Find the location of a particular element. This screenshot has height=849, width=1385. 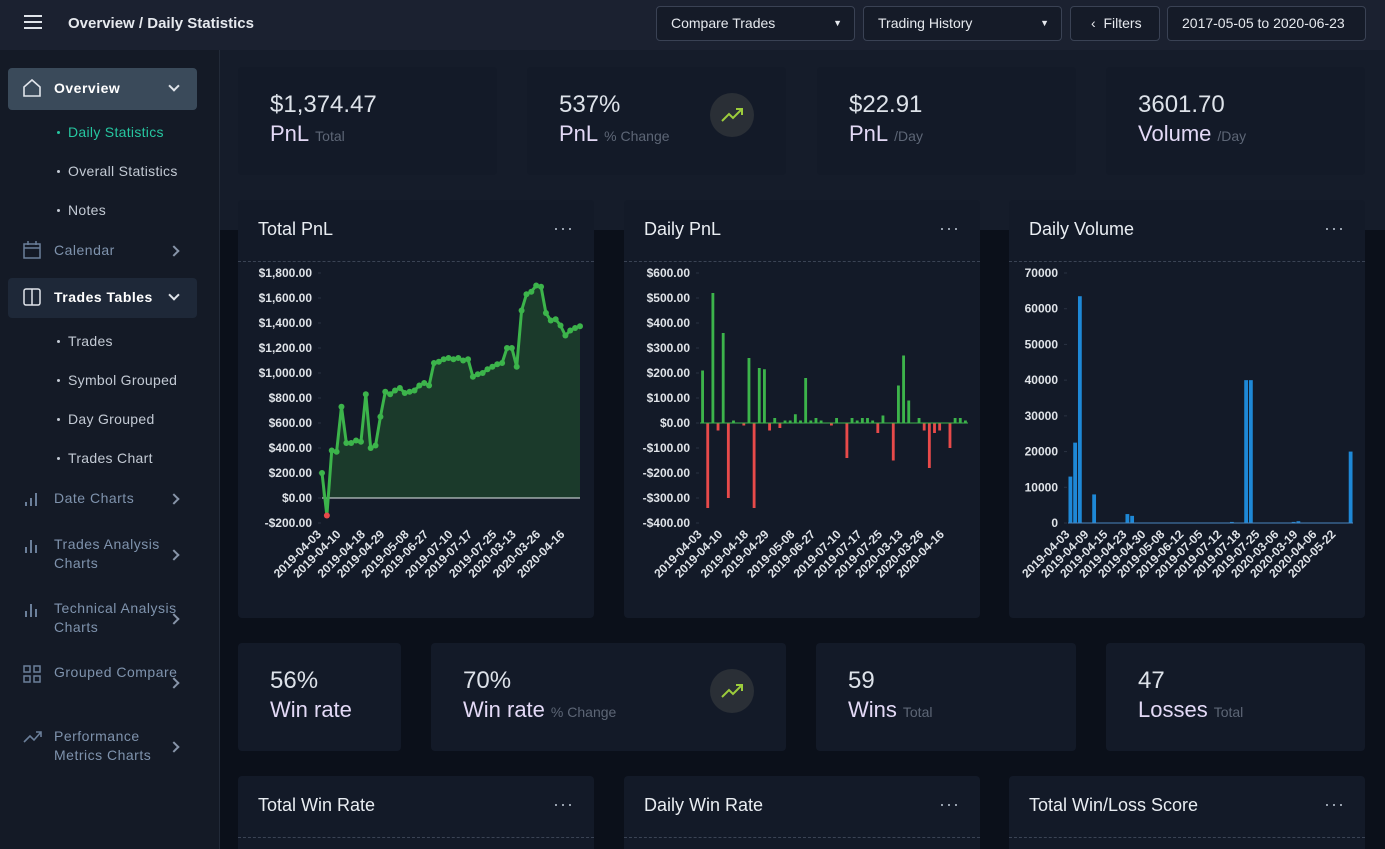

nav-item: Technical Analysis Charts is located at coordinates (115, 617).